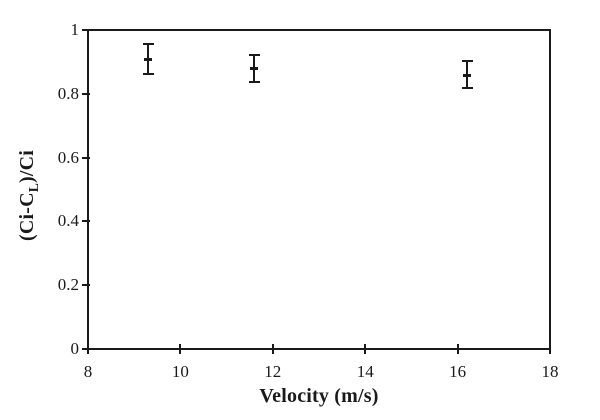  What do you see at coordinates (319, 396) in the screenshot?
I see `x-axis-title: Velocity (m/s)` at bounding box center [319, 396].